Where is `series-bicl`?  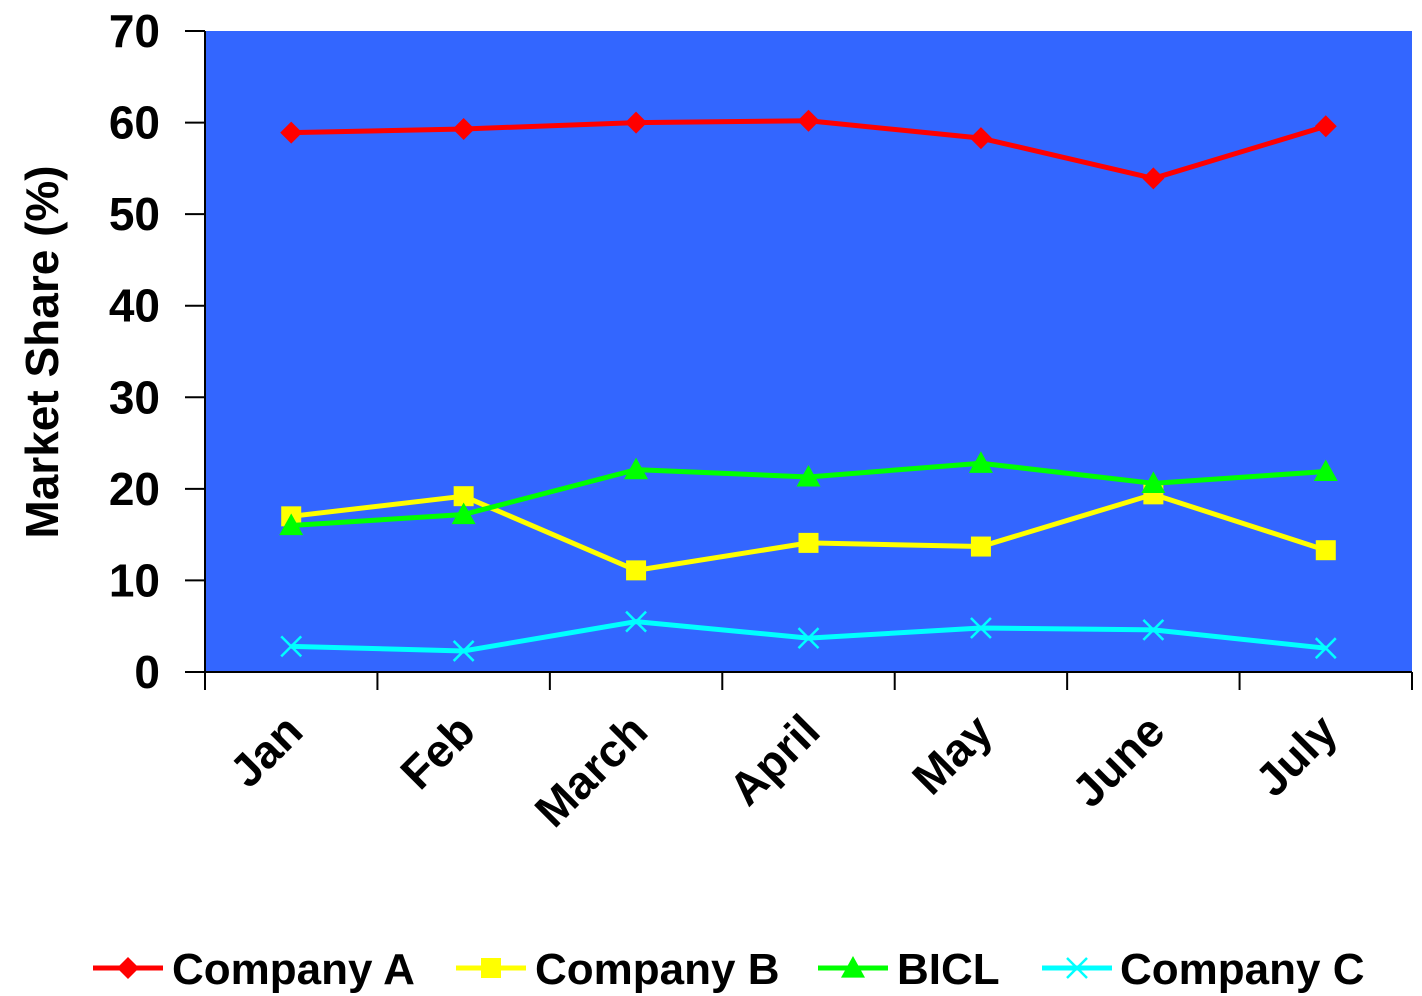 series-bicl is located at coordinates (808, 493).